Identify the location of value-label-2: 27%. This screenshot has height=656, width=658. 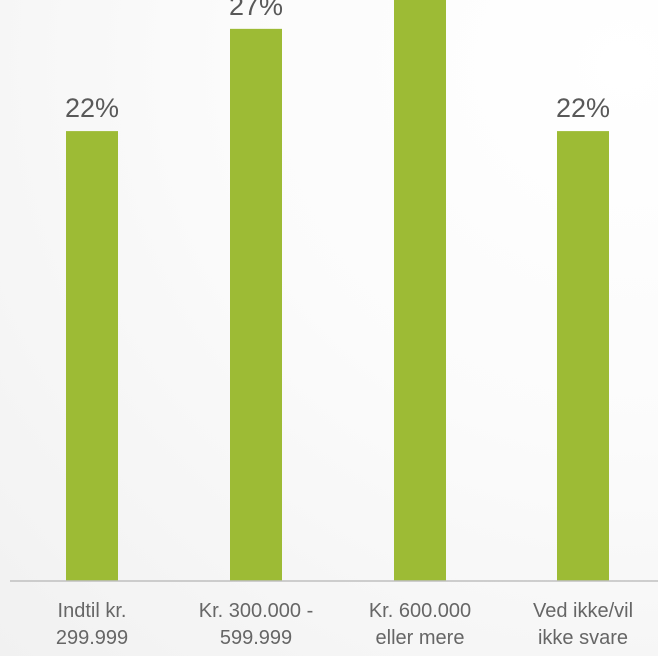
(256, 10).